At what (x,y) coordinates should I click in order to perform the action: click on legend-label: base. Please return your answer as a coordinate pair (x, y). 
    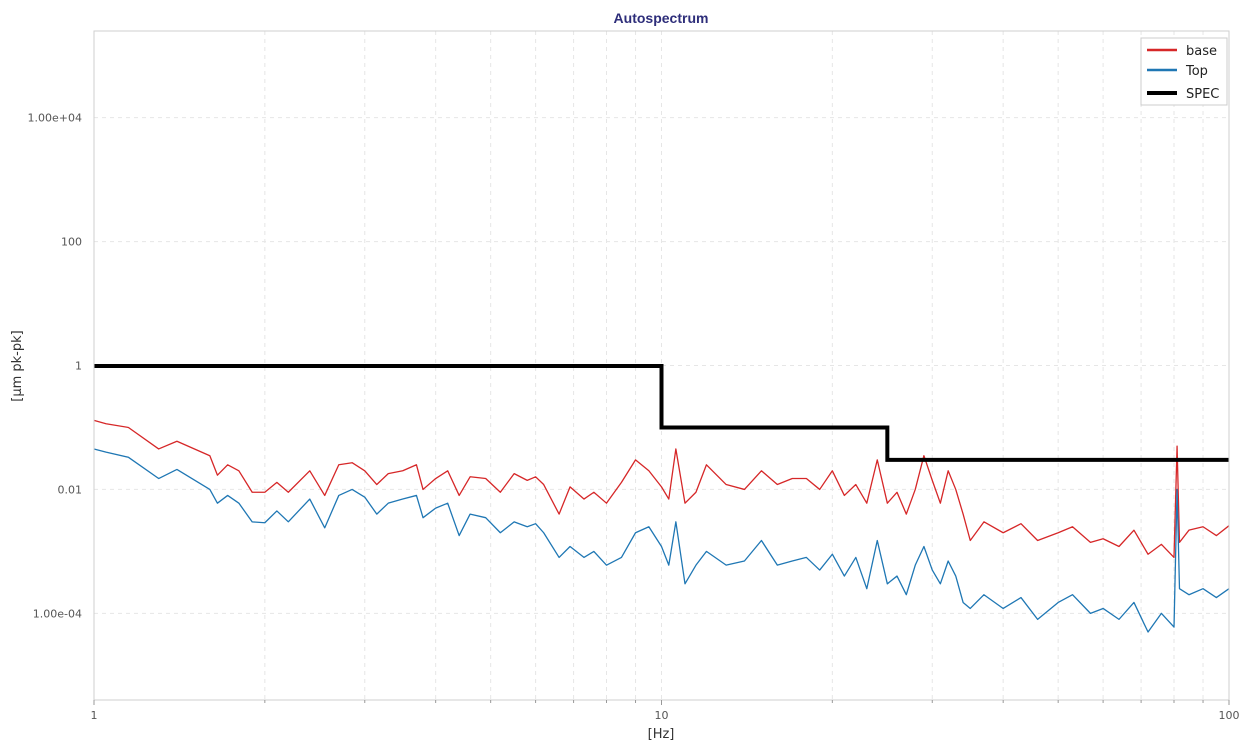
    Looking at the image, I should click on (1201, 51).